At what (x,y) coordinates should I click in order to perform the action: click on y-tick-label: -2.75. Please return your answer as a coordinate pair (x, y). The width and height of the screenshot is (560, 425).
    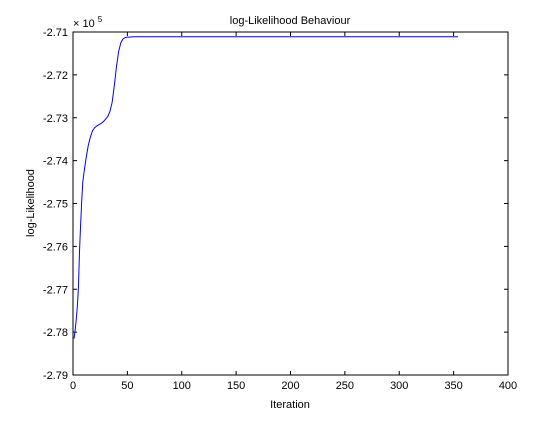
    Looking at the image, I should click on (55, 205).